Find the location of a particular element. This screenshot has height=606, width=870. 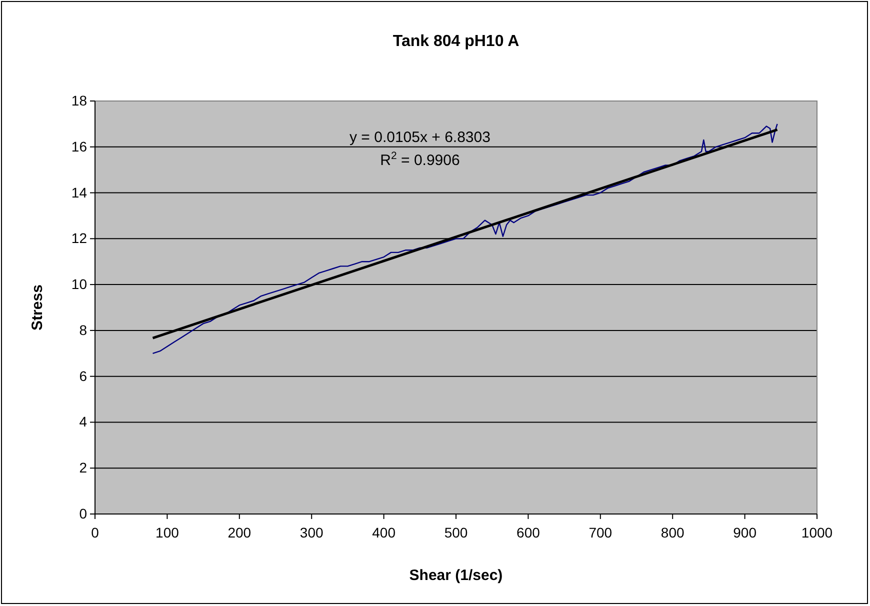

x-tick-label: 1000 is located at coordinates (817, 532).